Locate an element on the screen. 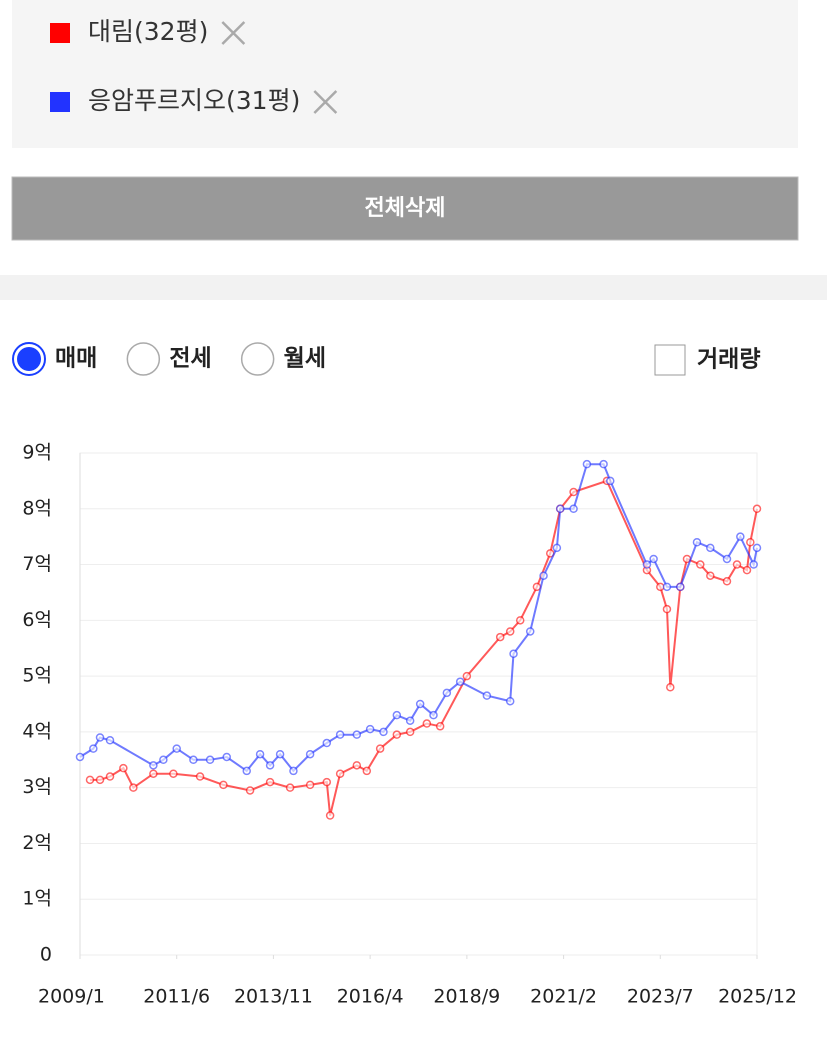 The image size is (827, 1062). y-tick-label: 6억 is located at coordinates (37, 620).